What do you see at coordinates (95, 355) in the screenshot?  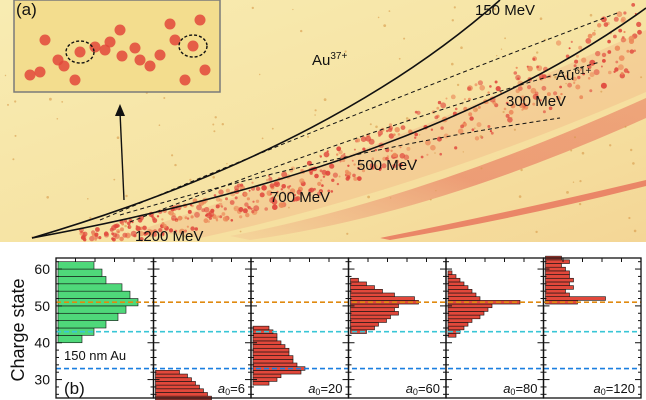 I see `target-label: 150 nm Au` at bounding box center [95, 355].